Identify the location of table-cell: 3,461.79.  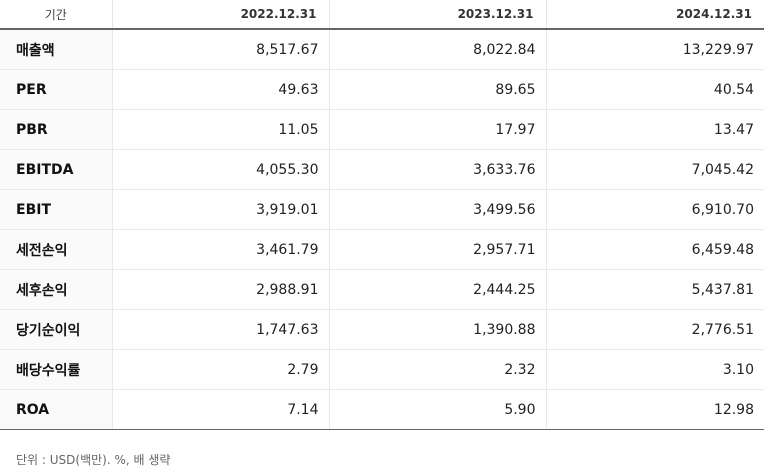
(220, 249).